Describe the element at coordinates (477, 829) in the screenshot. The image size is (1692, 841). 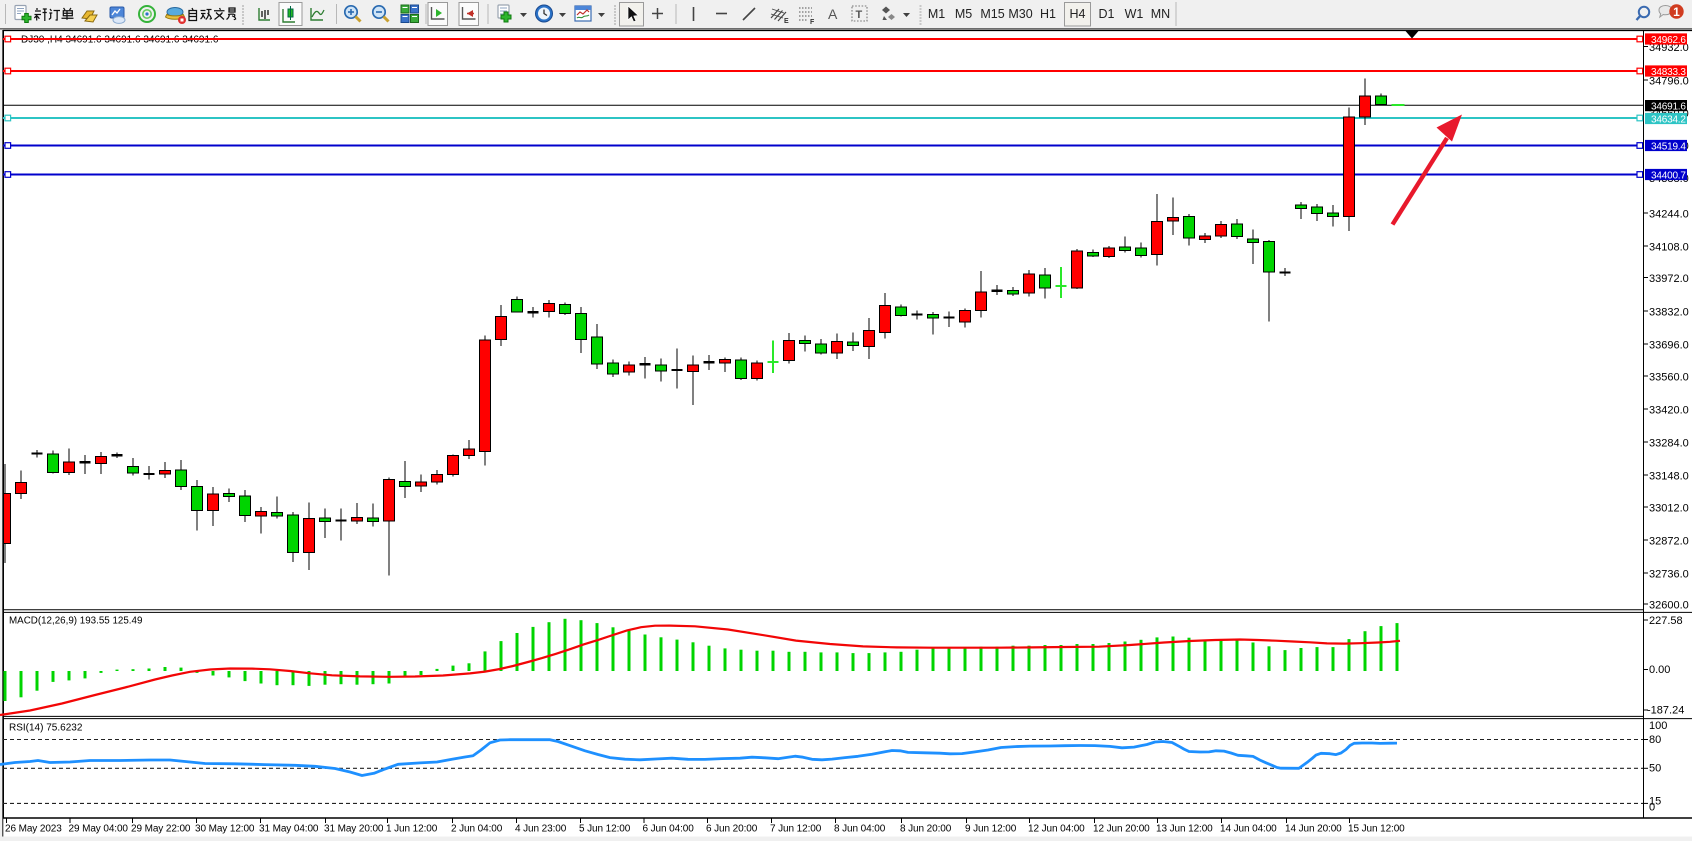
I see `svg-text: 2 Jun 04:00` at that location.